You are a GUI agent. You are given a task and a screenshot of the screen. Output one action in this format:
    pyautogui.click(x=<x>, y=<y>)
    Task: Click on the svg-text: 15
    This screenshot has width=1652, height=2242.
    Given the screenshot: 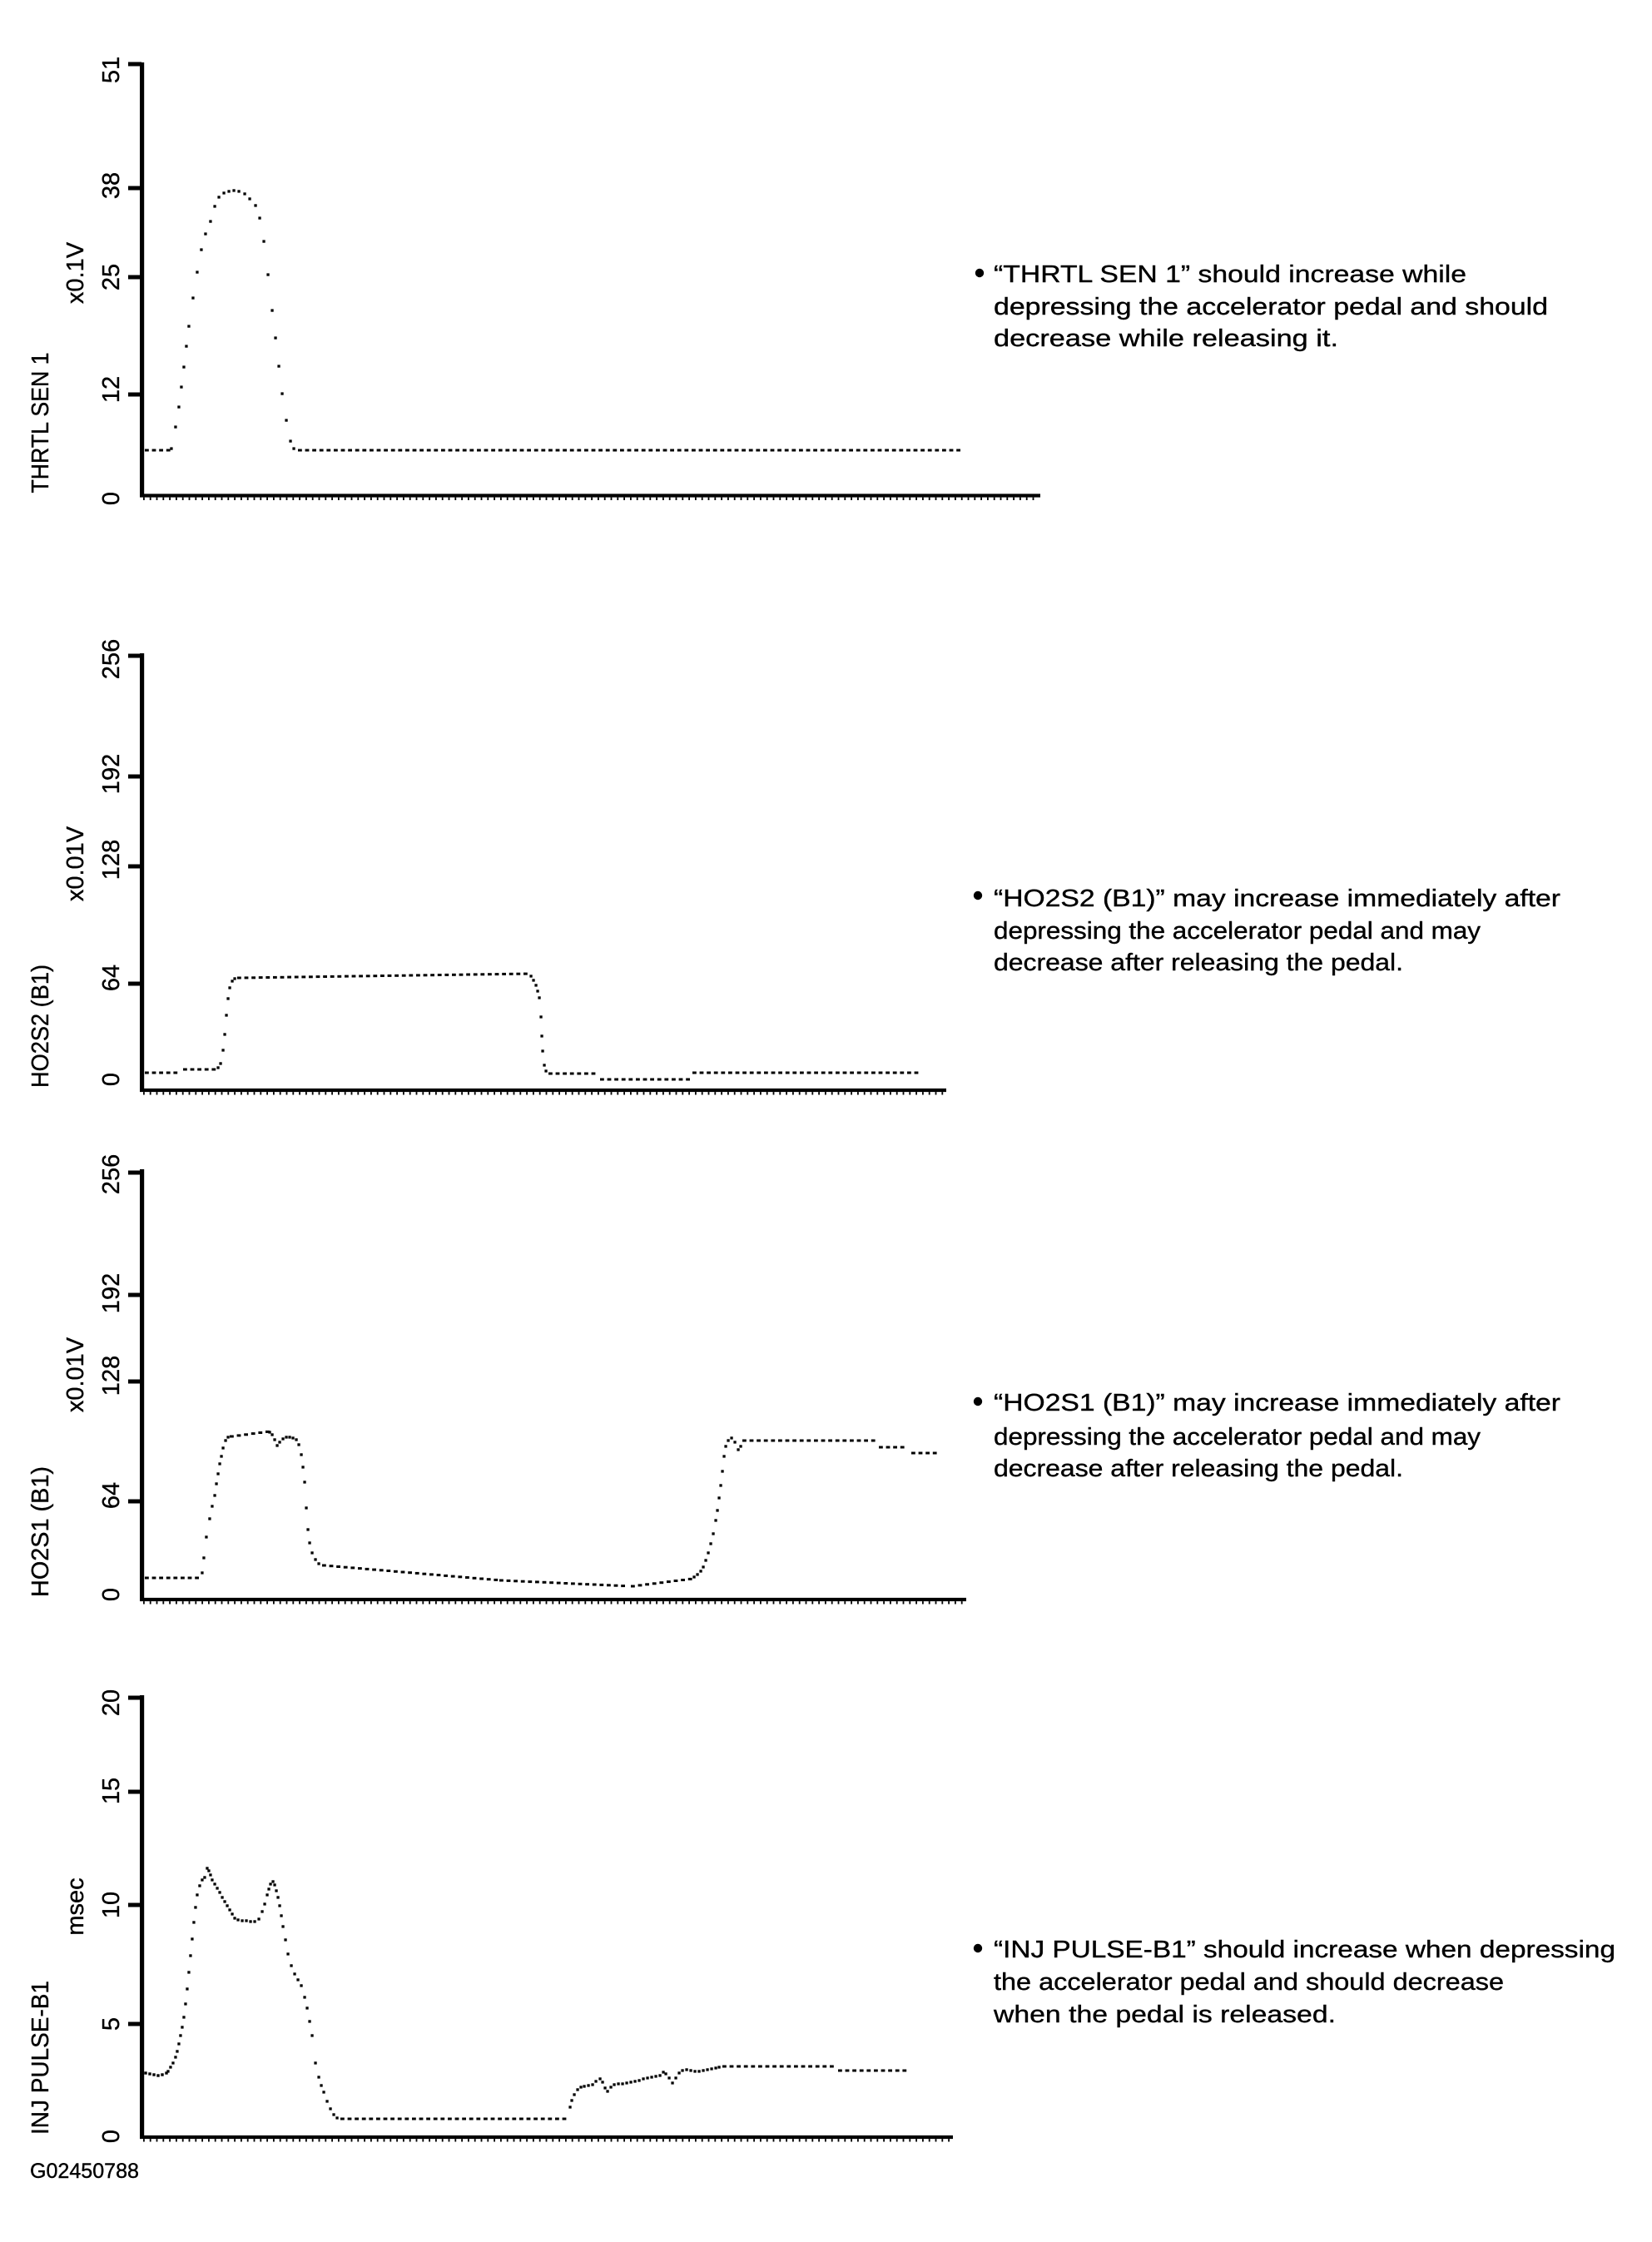 What is the action you would take?
    pyautogui.click(x=111, y=1791)
    